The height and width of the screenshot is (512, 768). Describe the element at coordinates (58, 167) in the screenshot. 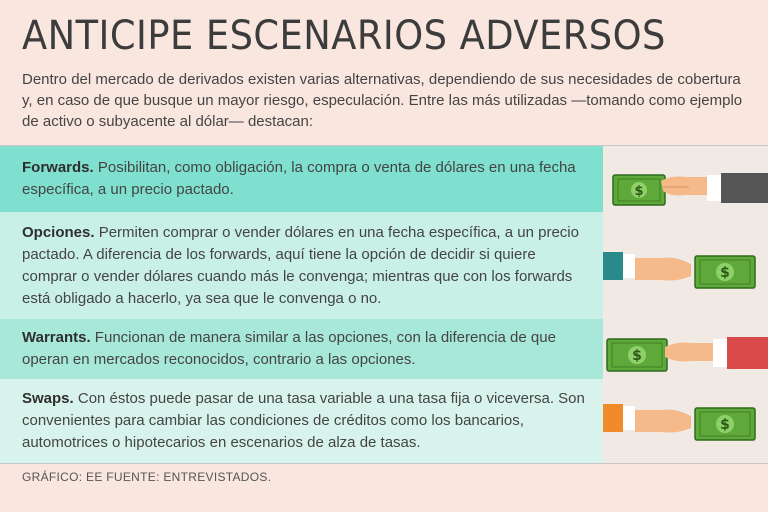

I see `term-label: Forwards.` at that location.